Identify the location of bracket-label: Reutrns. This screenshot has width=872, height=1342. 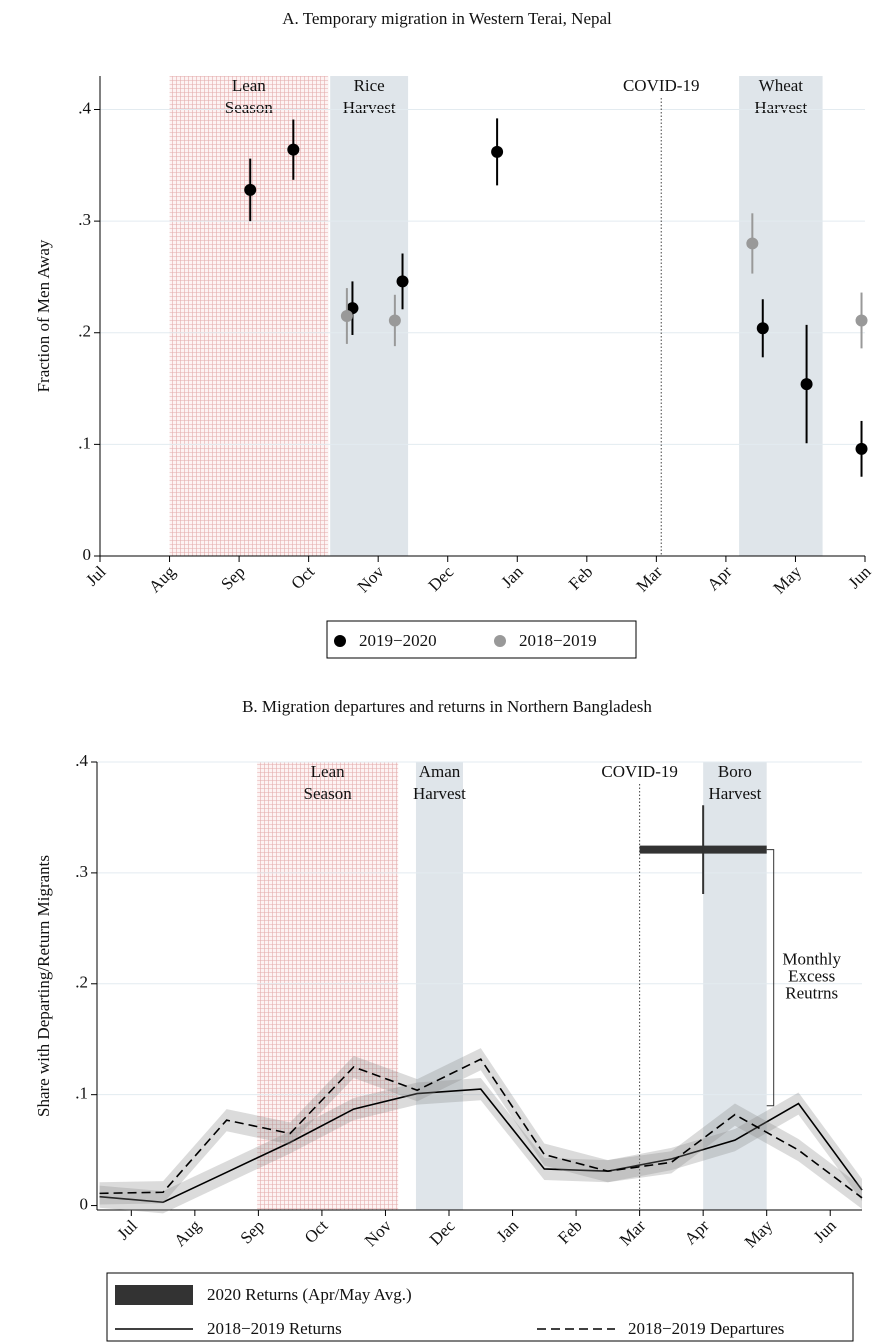
(811, 993).